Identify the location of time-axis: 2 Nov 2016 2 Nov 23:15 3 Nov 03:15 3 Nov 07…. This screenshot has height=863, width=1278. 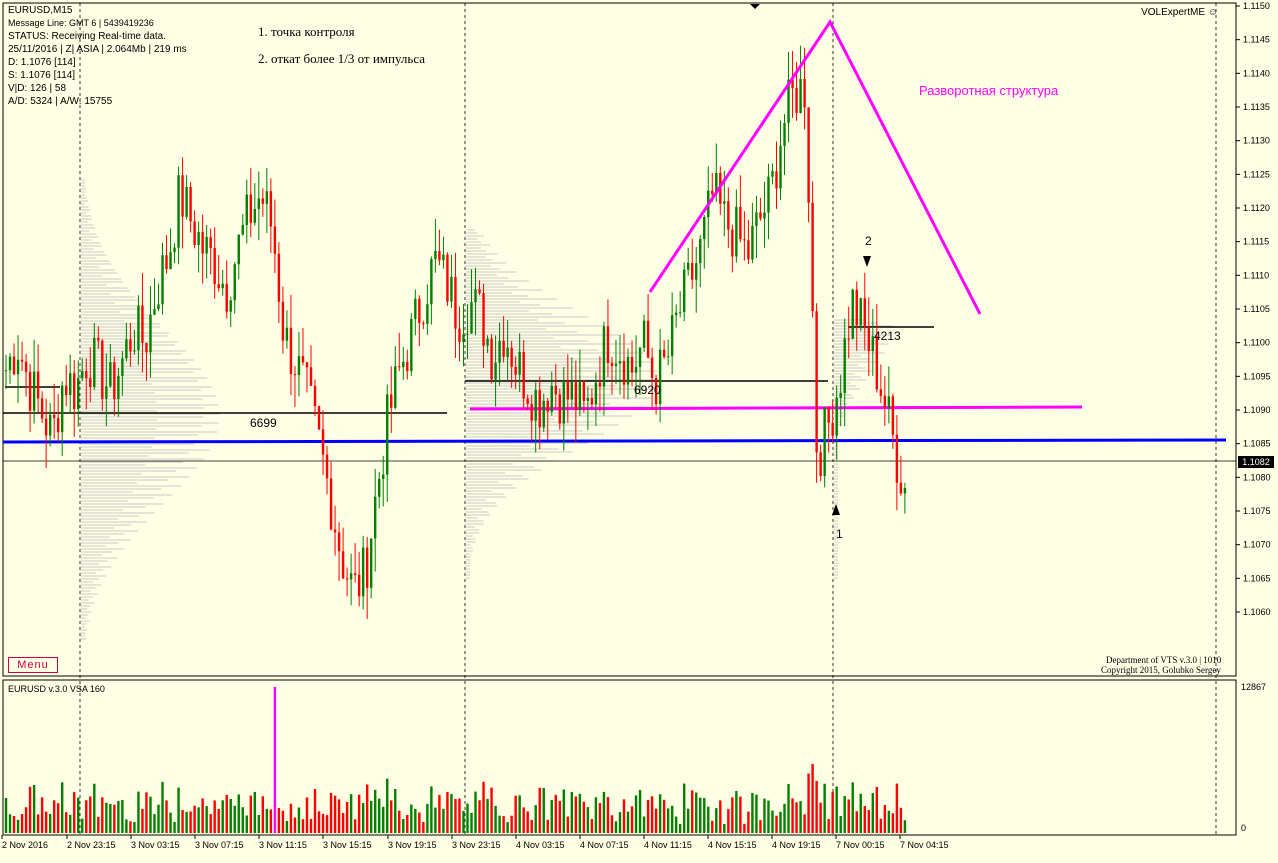
(475, 842).